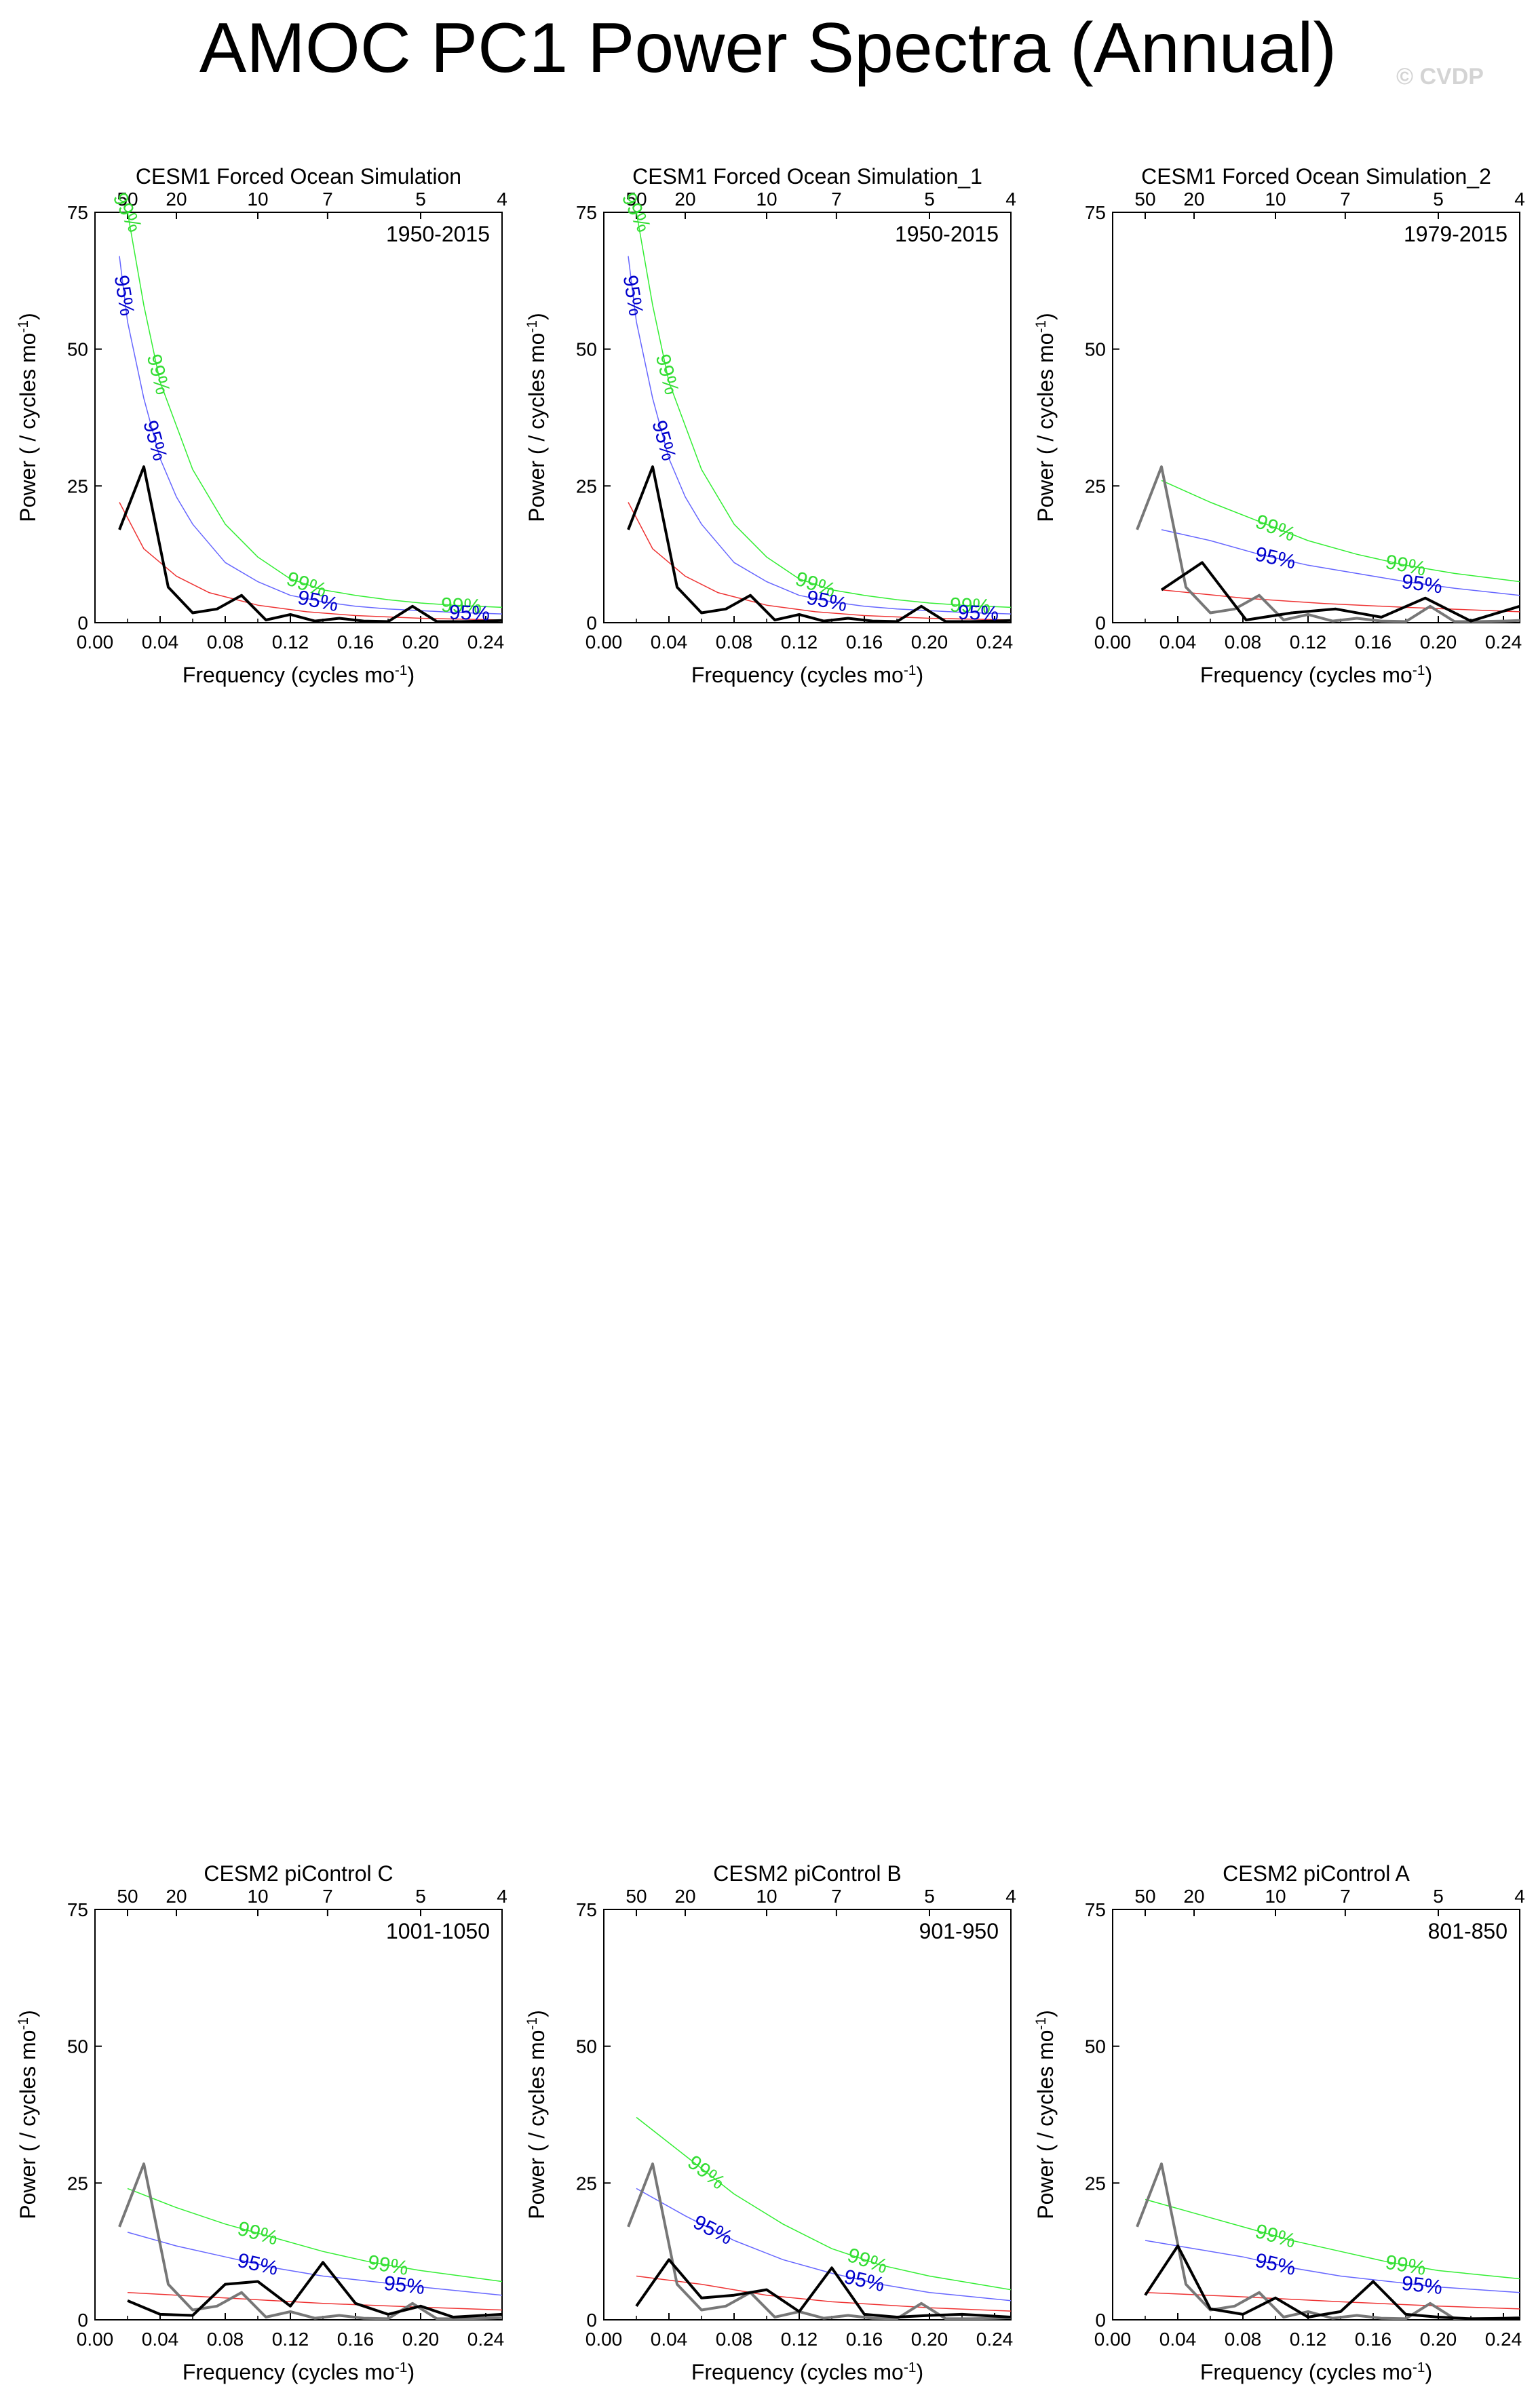  I want to click on period-label: 801-850, so click(1468, 1931).